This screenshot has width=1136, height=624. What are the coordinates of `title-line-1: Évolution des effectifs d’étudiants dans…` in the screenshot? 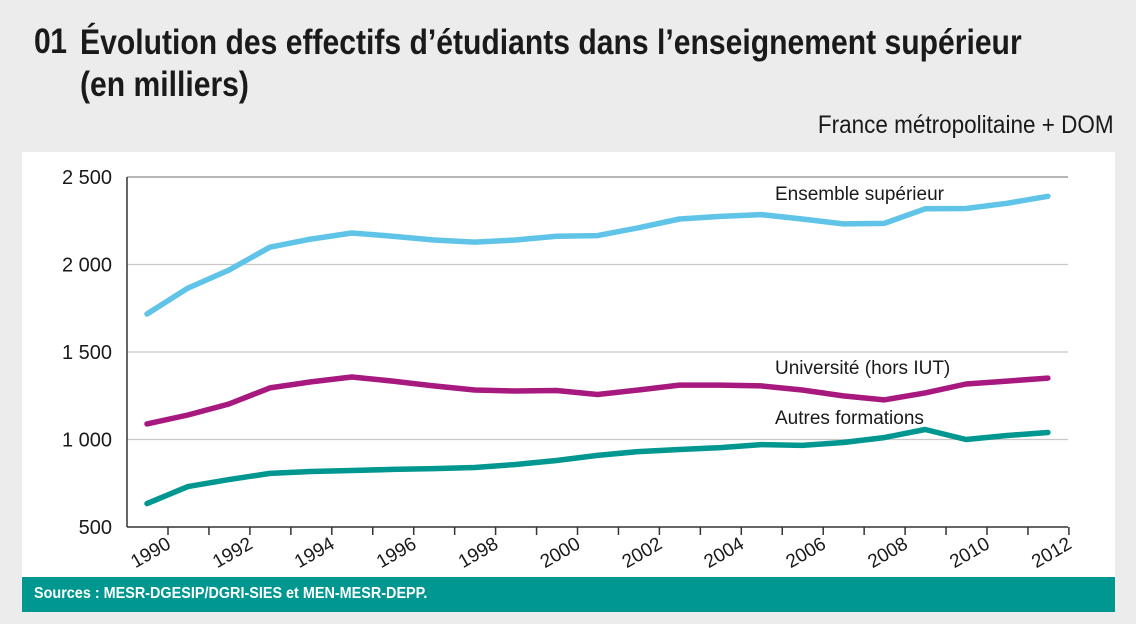 It's located at (551, 42).